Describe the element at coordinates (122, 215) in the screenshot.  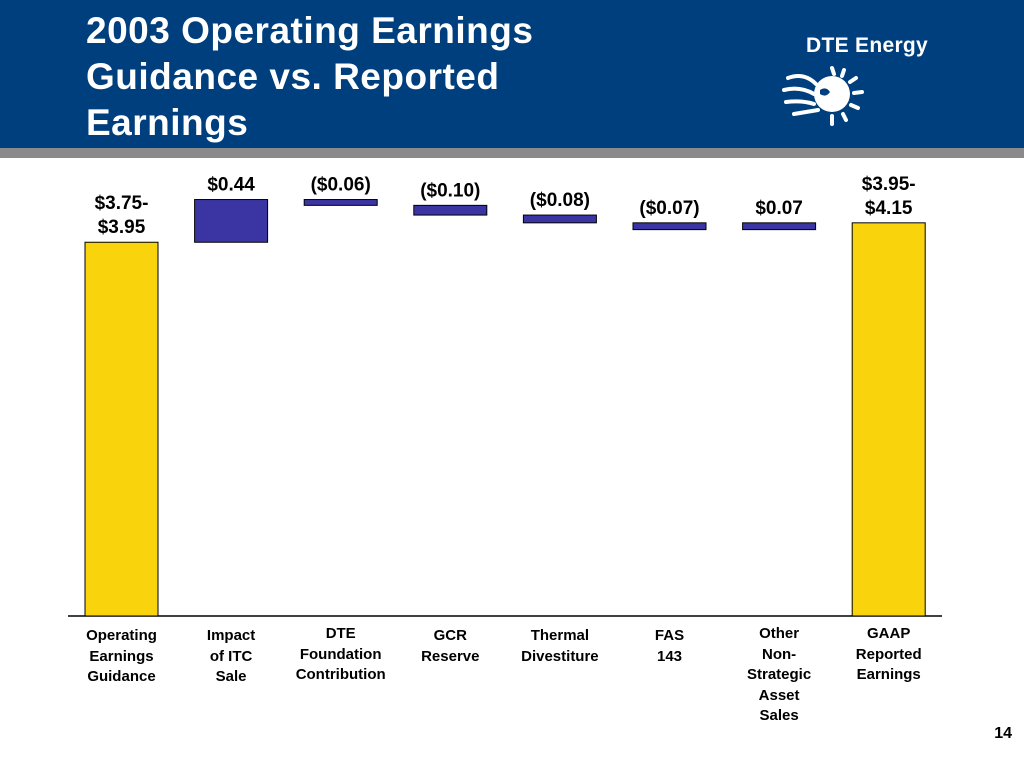
I see `data-label-operating-earnings-guidance: $3.75-$3.95` at that location.